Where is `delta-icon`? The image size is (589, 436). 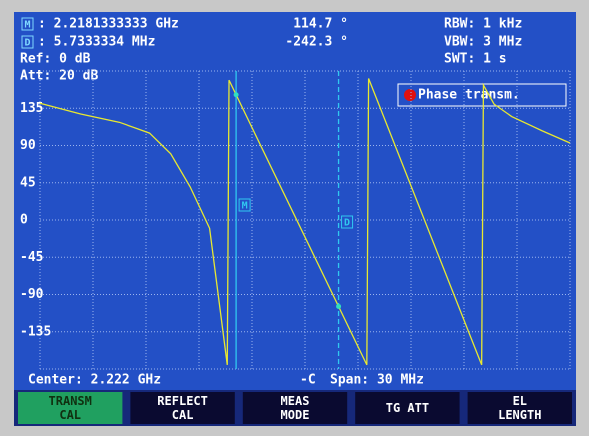 delta-icon is located at coordinates (27, 42).